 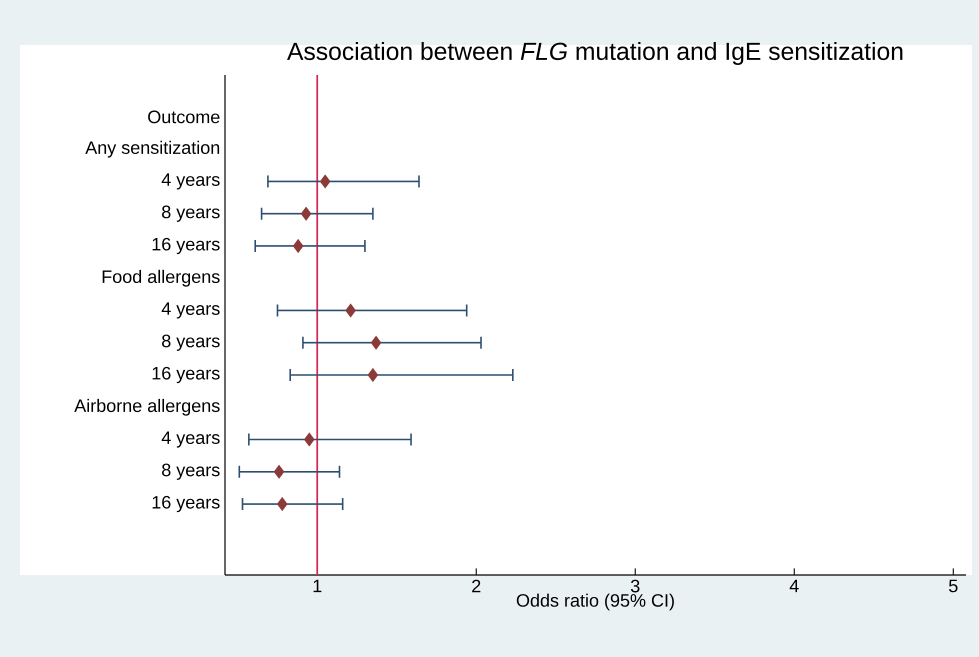 What do you see at coordinates (595, 602) in the screenshot?
I see `x-axis-title: Odds ratio (95% CI)` at bounding box center [595, 602].